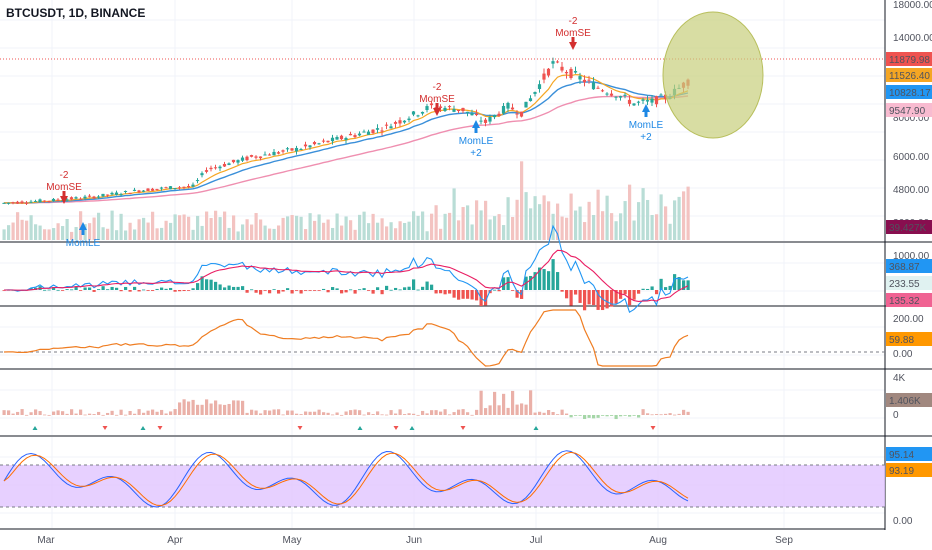 The width and height of the screenshot is (932, 550). I want to click on price-badge-bg, so click(909, 75).